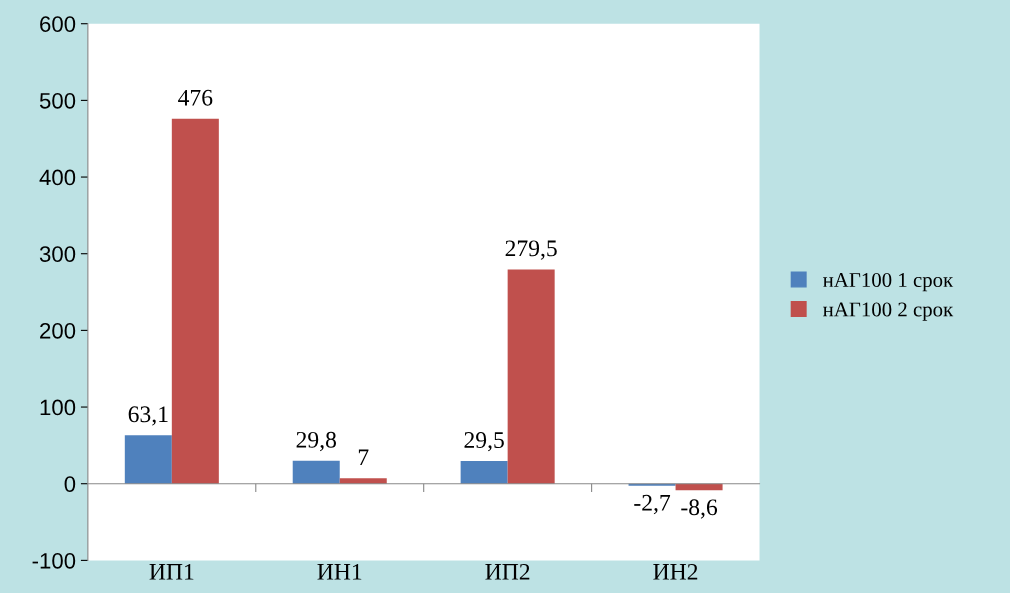  Describe the element at coordinates (58, 24) in the screenshot. I see `y-tick-label: 600` at that location.